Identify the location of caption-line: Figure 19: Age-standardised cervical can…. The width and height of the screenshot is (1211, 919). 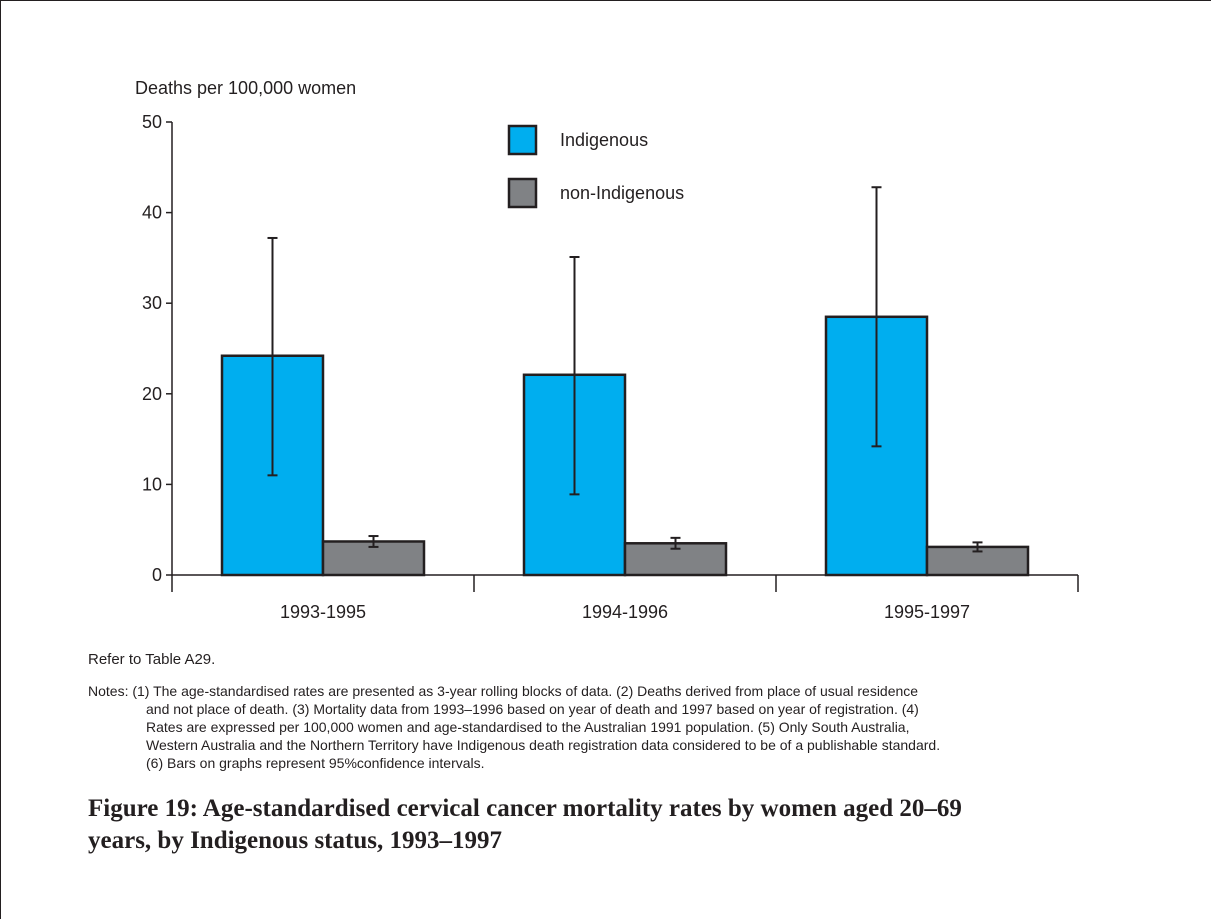
(525, 808).